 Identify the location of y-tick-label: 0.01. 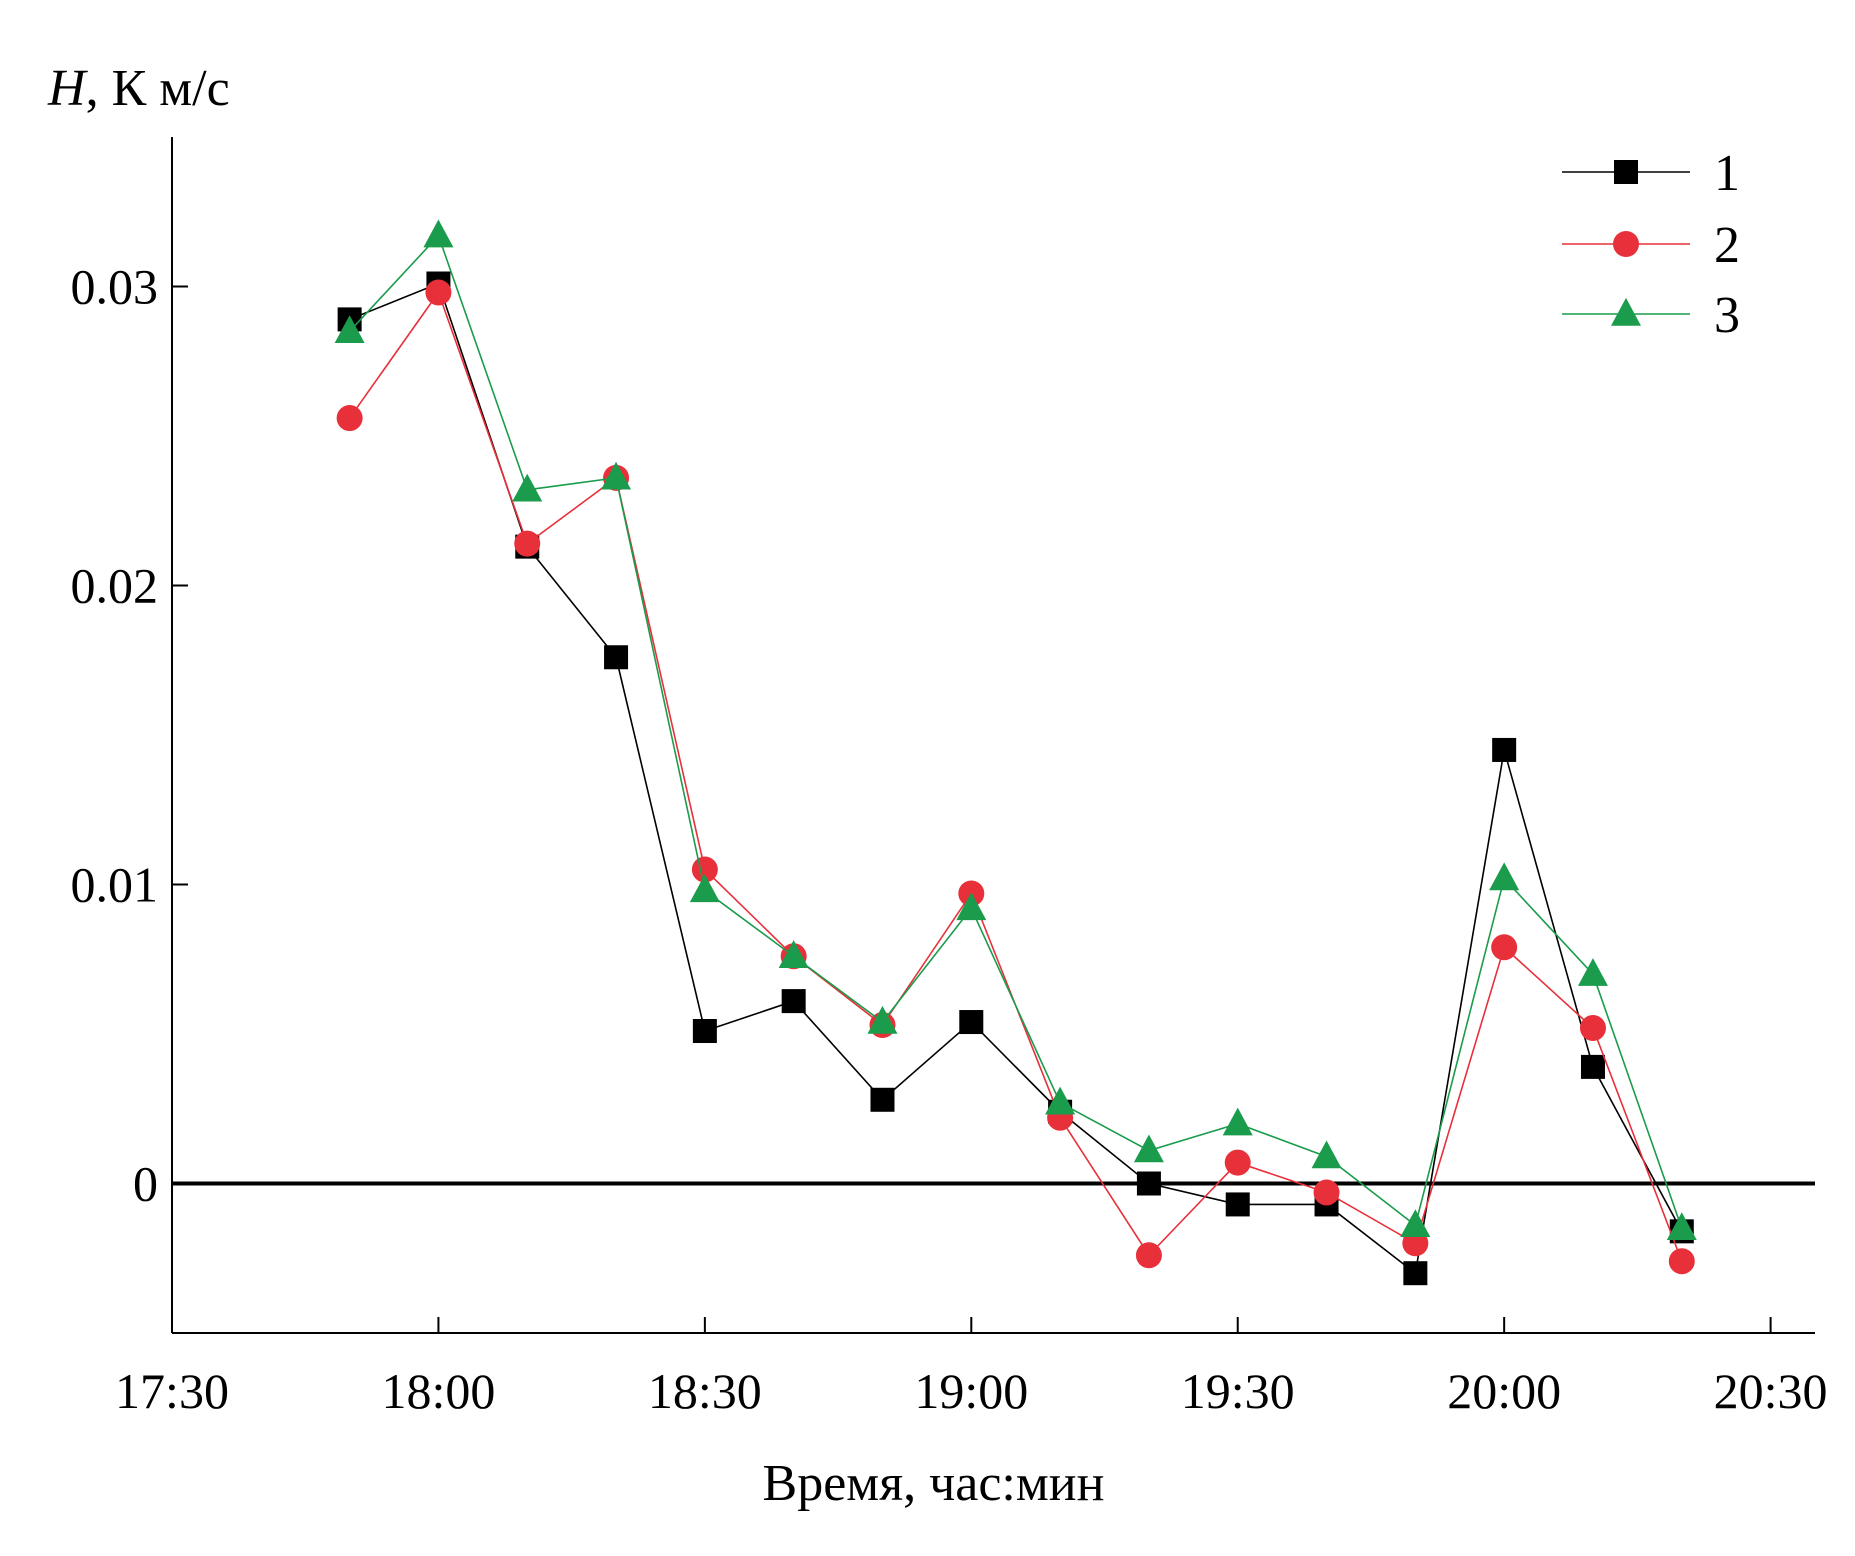
(115, 885).